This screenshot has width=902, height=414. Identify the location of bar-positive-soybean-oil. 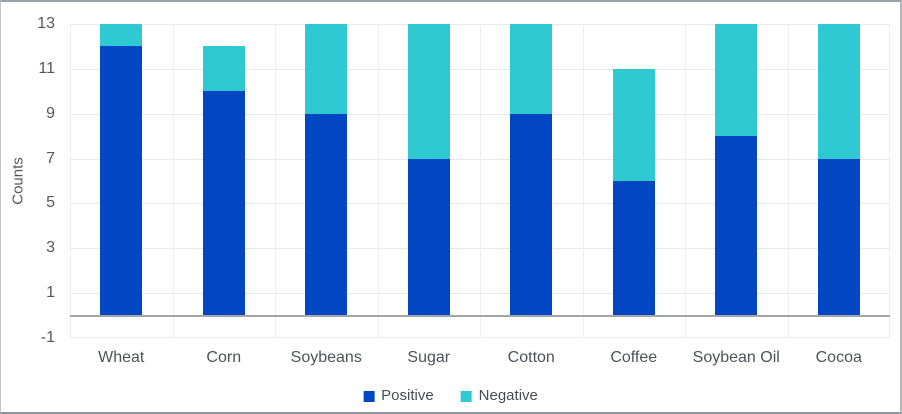
(736, 226).